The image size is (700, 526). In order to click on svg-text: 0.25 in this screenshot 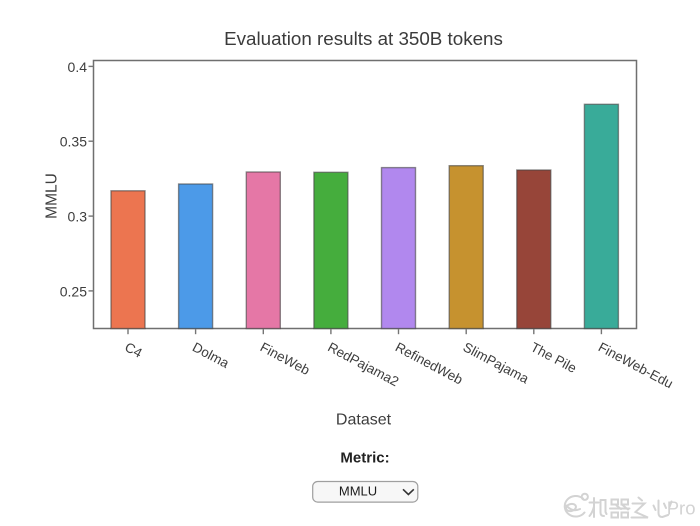, I will do `click(73, 291)`.